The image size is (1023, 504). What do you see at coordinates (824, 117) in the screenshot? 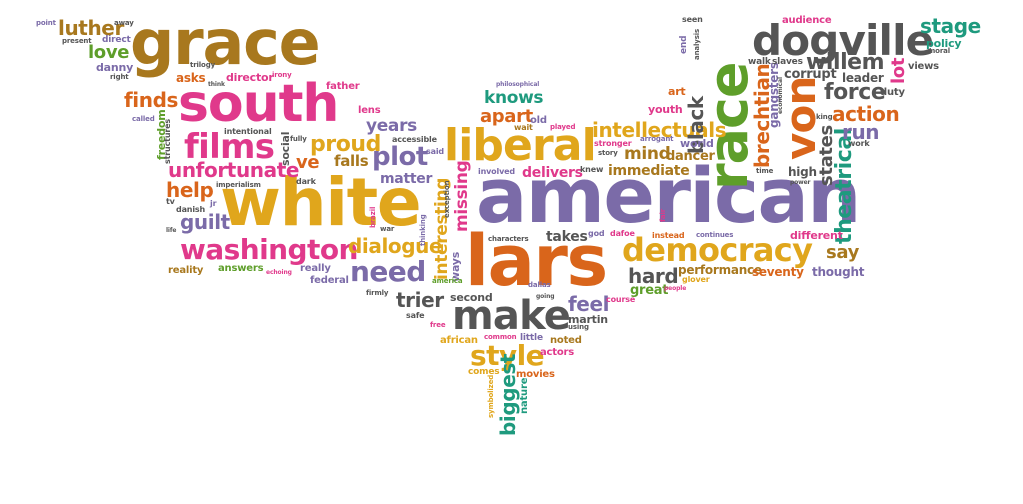
I see `word-king: king` at bounding box center [824, 117].